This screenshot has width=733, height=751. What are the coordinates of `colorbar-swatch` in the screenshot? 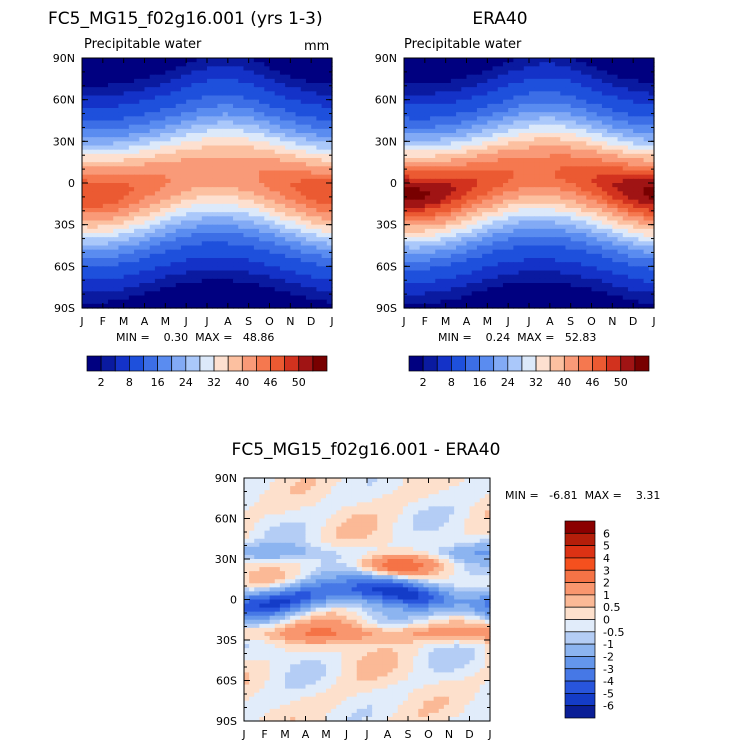 It's located at (221, 363).